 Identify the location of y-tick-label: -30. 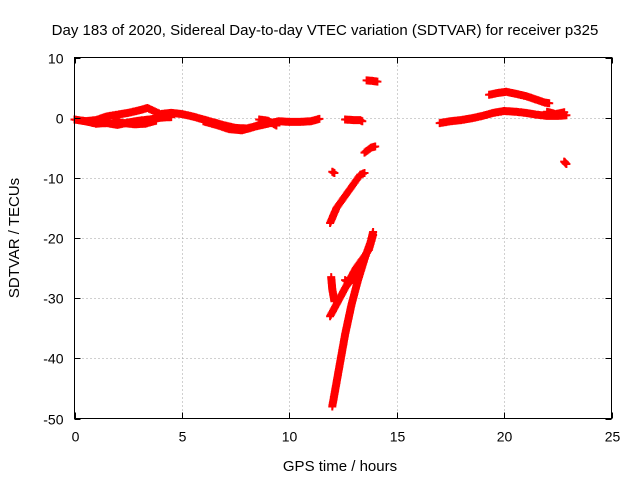
(53, 299).